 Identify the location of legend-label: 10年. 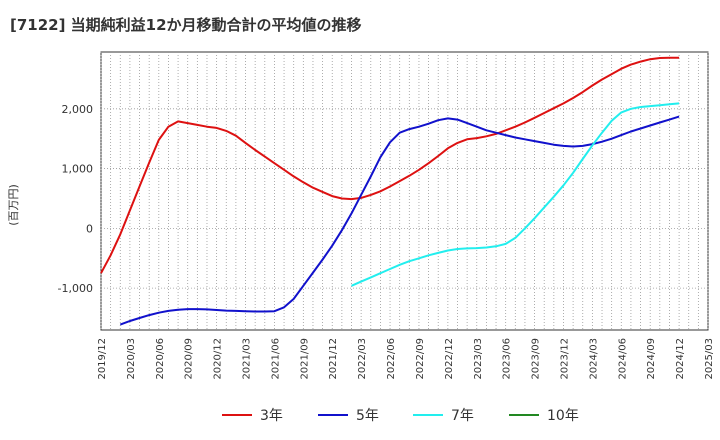
(563, 416).